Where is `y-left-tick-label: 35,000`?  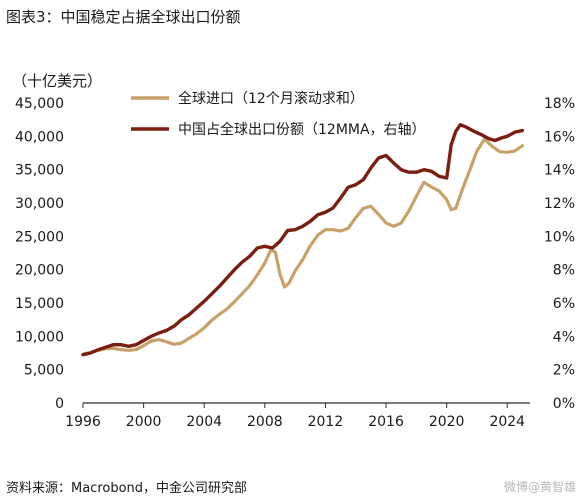
y-left-tick-label: 35,000 is located at coordinates (39, 171).